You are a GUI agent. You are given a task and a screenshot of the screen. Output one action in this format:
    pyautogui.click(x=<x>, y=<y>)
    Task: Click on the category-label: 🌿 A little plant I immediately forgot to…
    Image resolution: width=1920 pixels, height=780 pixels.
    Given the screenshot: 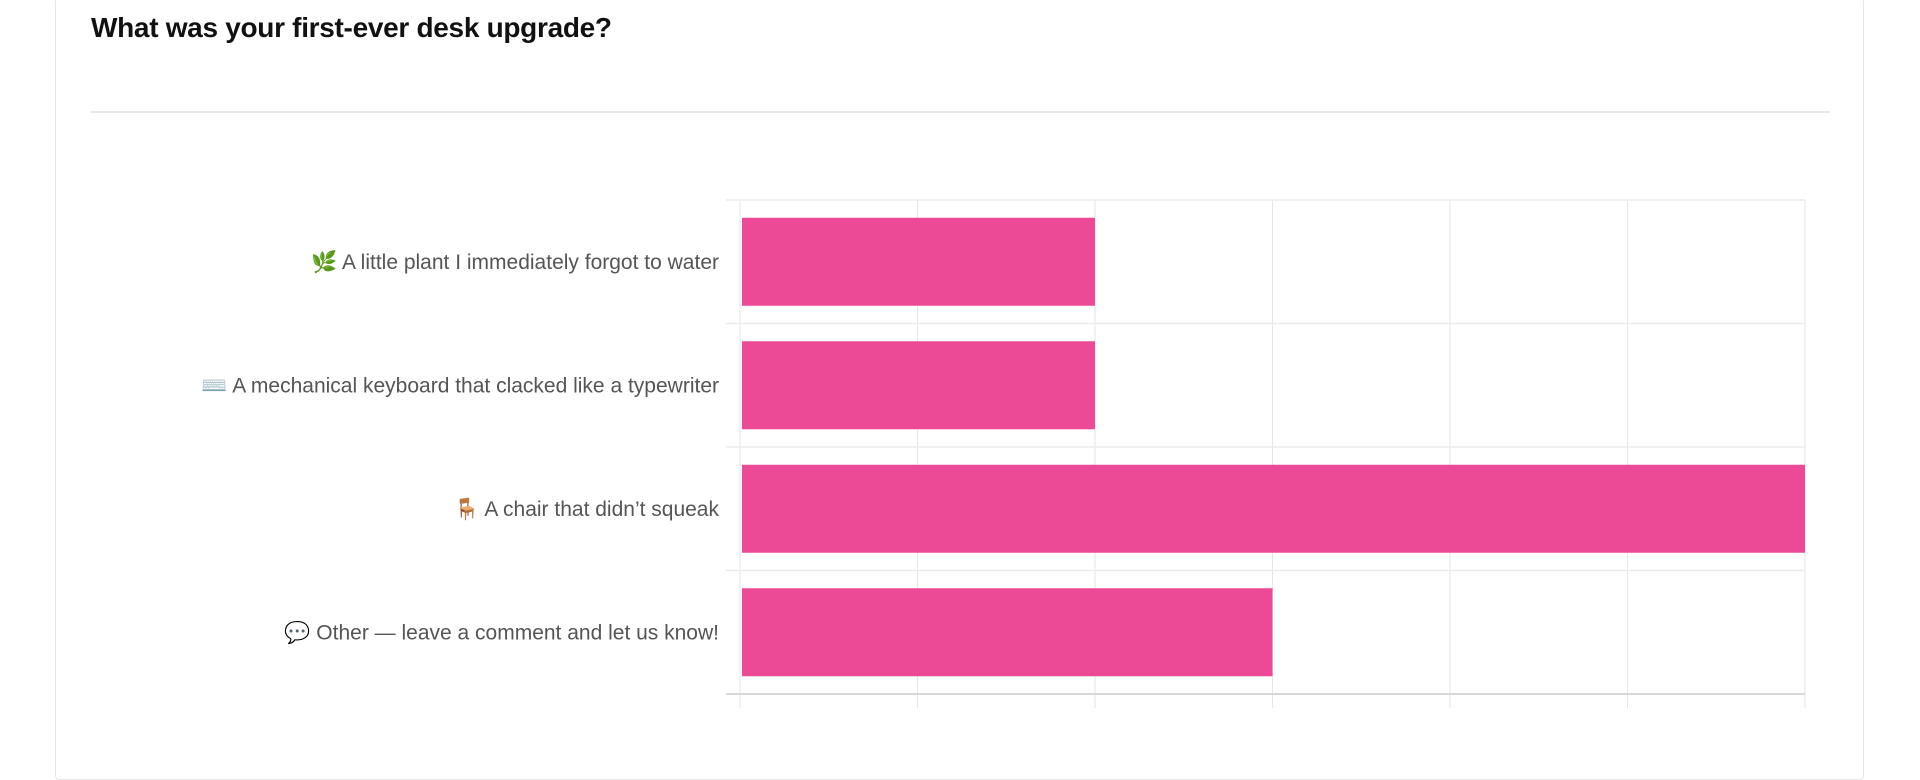 What is the action you would take?
    pyautogui.click(x=515, y=261)
    